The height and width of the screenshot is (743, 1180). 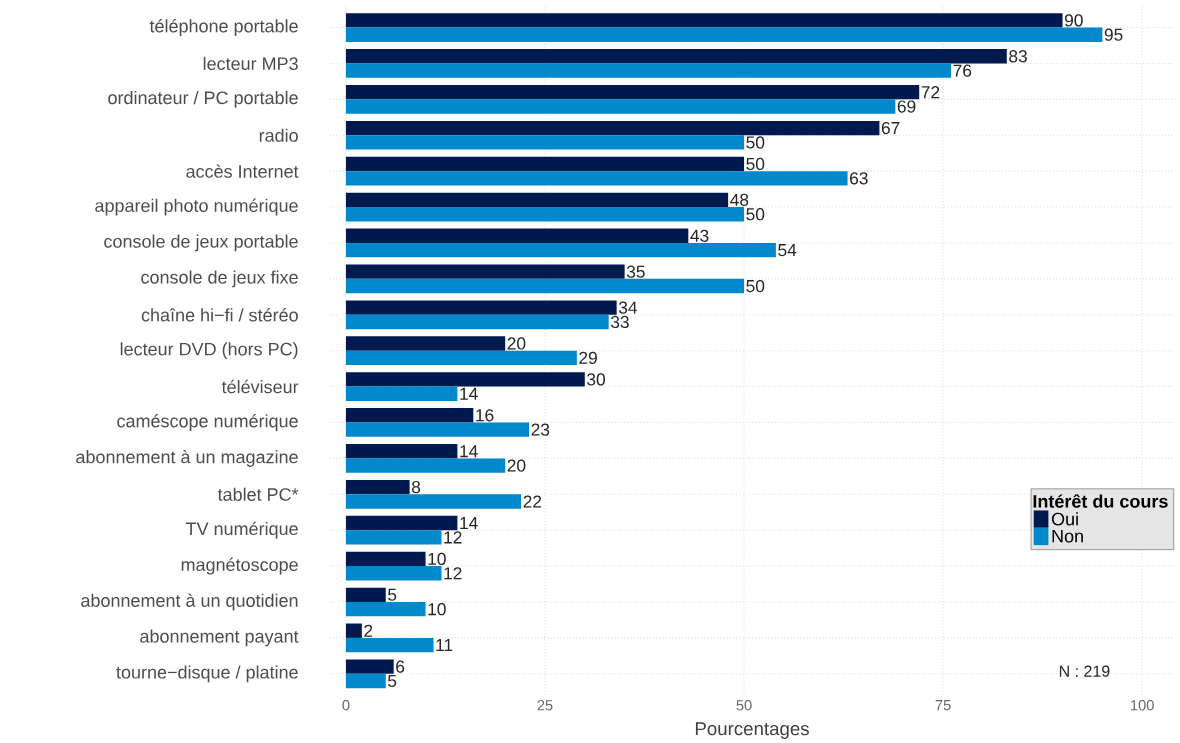 I want to click on data-label: 63, so click(x=859, y=178).